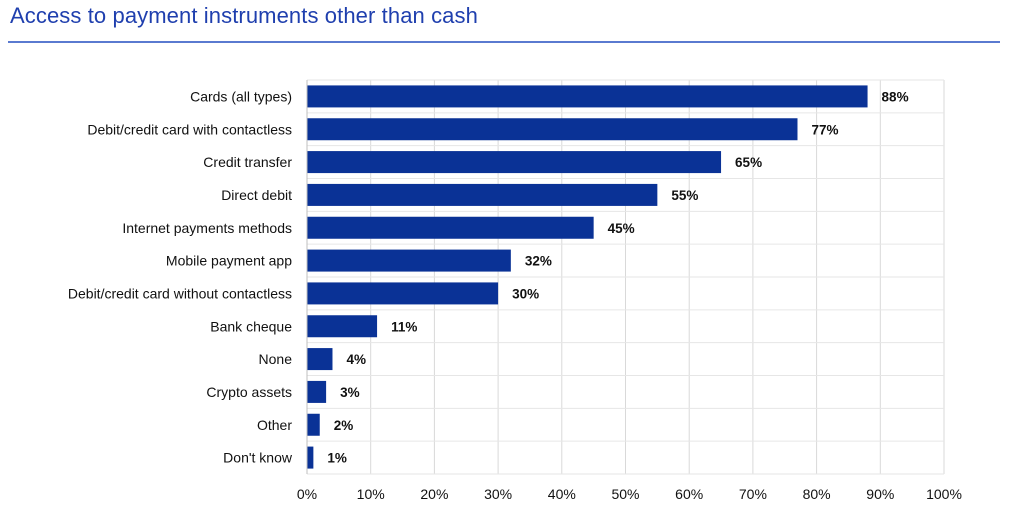  I want to click on value-label: 3%, so click(350, 392).